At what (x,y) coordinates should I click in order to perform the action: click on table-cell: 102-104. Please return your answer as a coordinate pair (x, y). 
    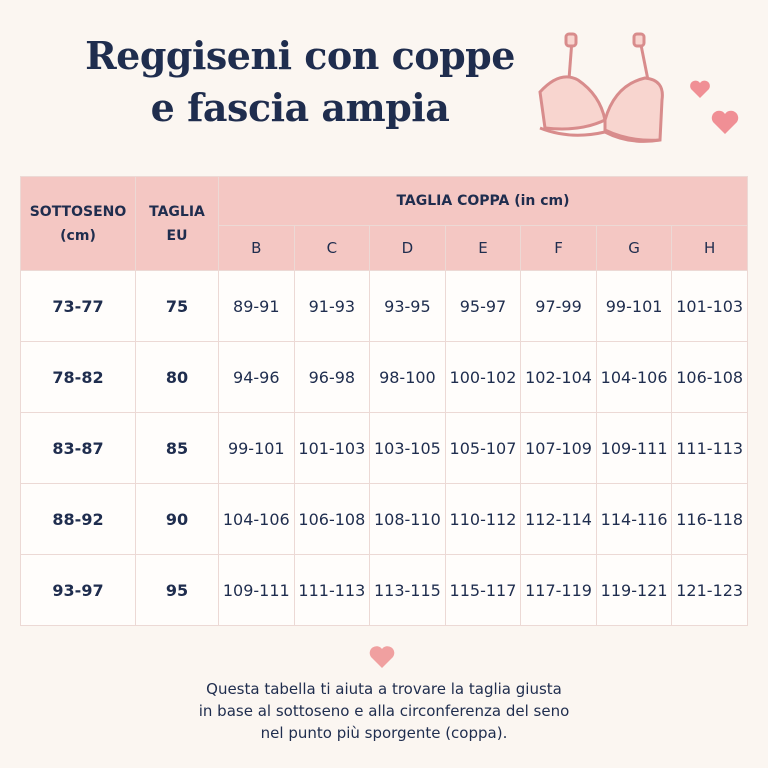
    Looking at the image, I should click on (558, 377).